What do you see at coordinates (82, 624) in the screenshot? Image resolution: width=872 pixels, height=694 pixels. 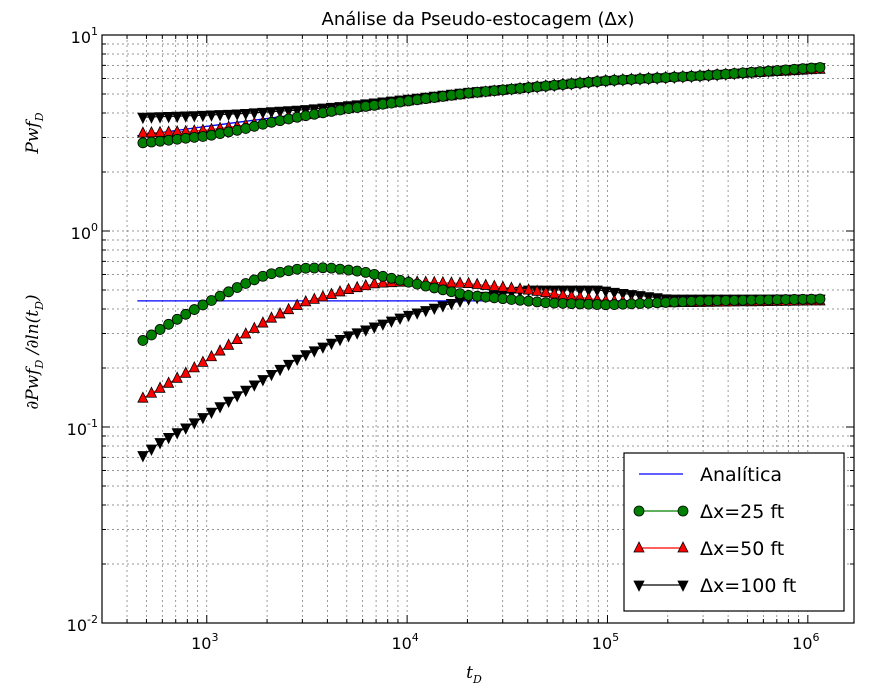 I see `y-tick-label: 10⁻²` at bounding box center [82, 624].